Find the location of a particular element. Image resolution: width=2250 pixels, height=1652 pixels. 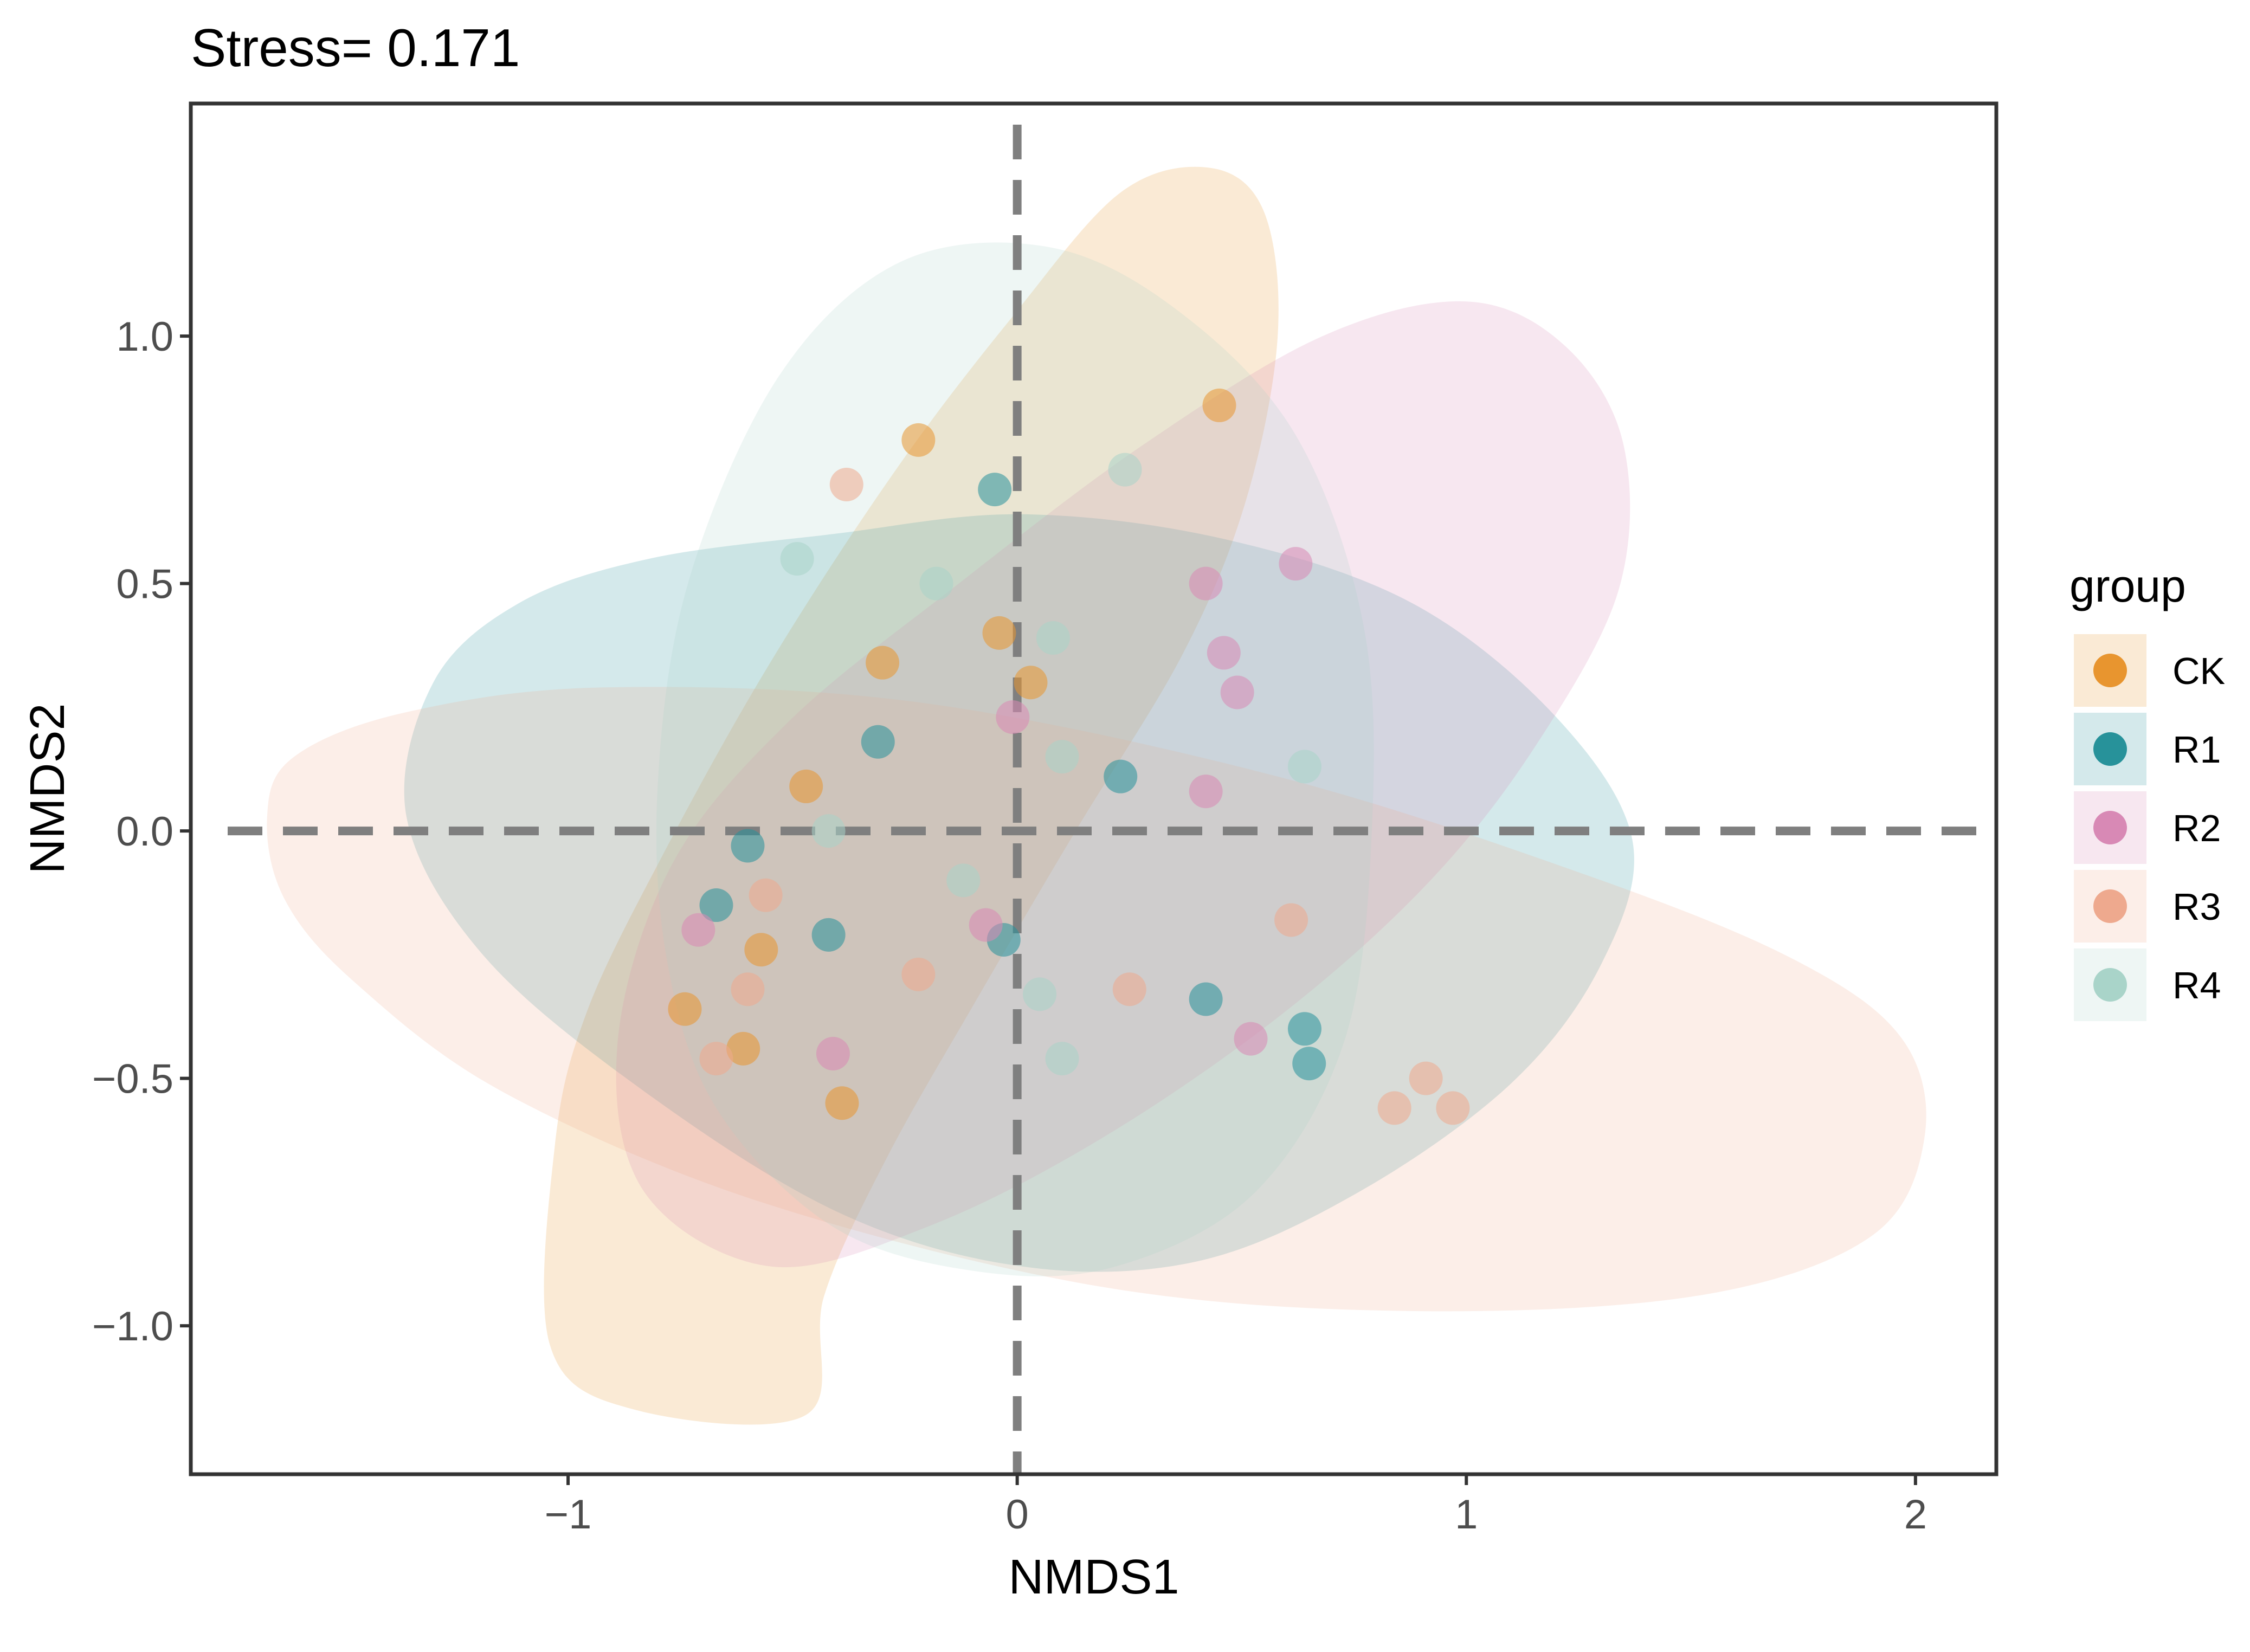

legend-label-r2: R2 is located at coordinates (2196, 828).